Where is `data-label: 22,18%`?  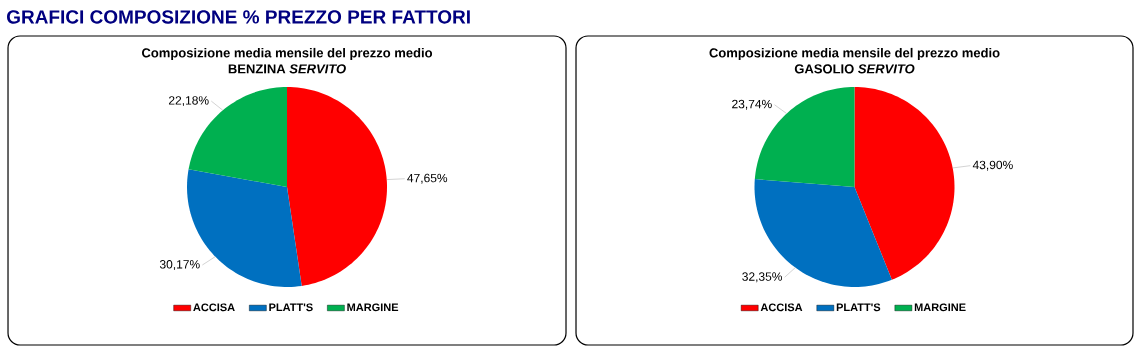
data-label: 22,18% is located at coordinates (188, 101).